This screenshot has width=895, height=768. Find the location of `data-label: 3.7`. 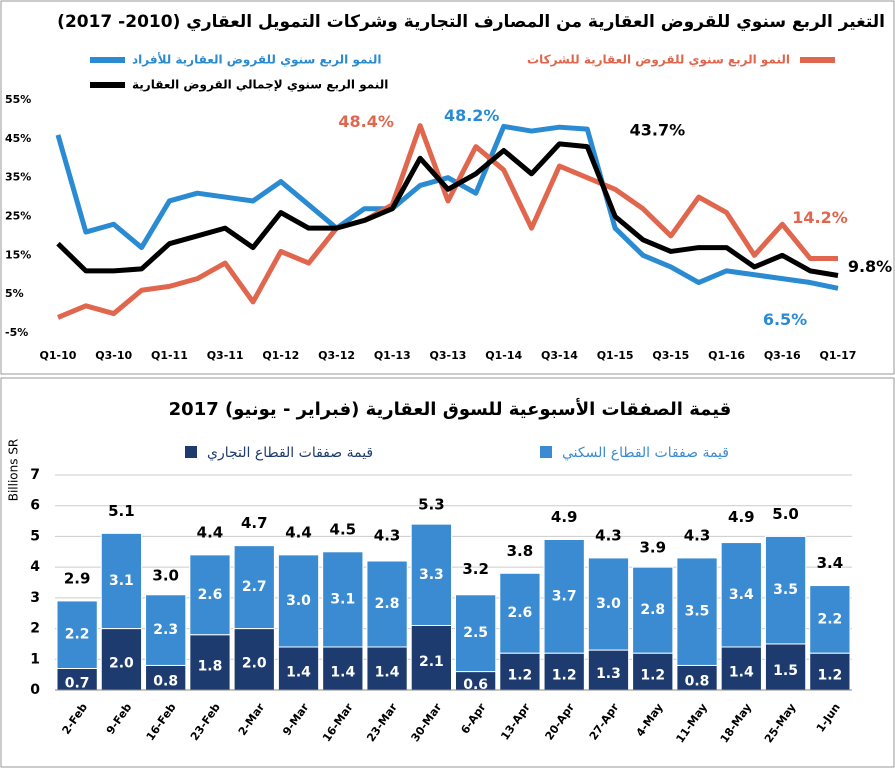

data-label: 3.7 is located at coordinates (564, 596).